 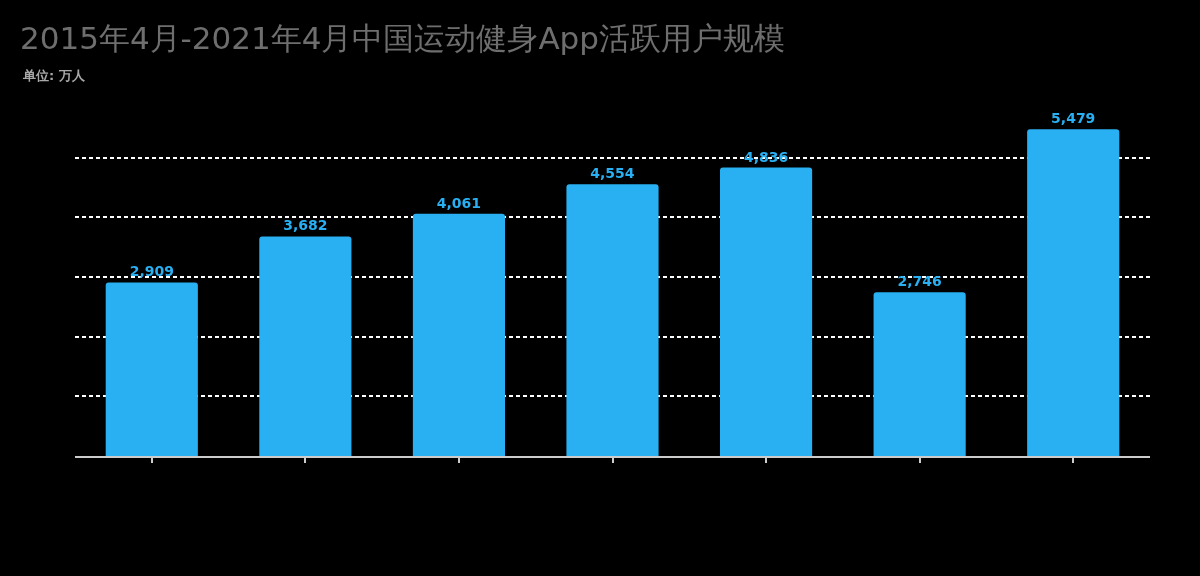 What do you see at coordinates (612, 173) in the screenshot?
I see `data-label: 4,554` at bounding box center [612, 173].